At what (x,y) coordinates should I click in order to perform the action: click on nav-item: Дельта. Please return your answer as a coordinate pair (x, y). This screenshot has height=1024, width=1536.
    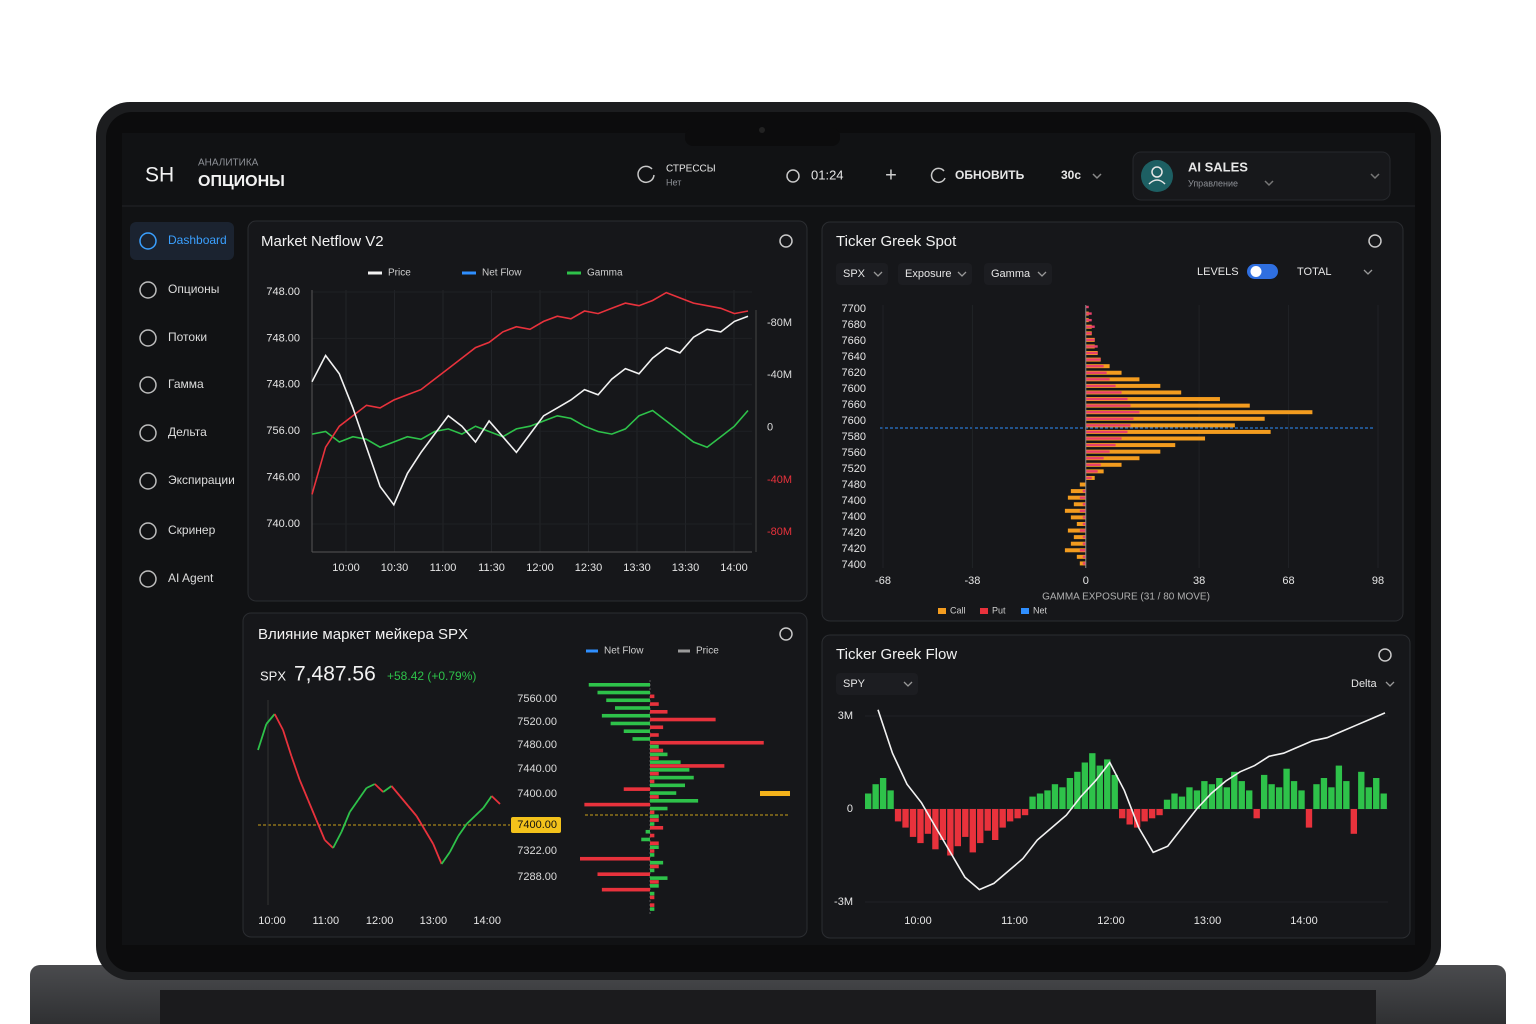
    Looking at the image, I should click on (173, 433).